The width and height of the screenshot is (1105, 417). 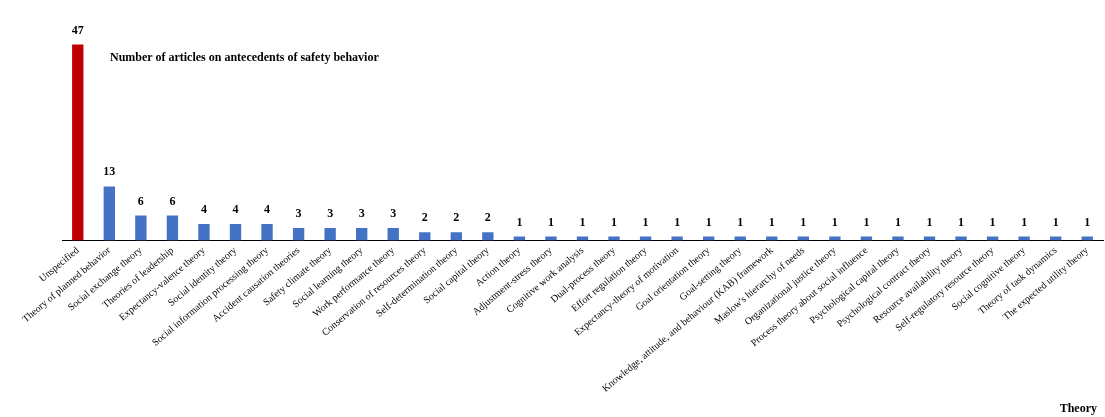 I want to click on data-label: 47, so click(x=77, y=29).